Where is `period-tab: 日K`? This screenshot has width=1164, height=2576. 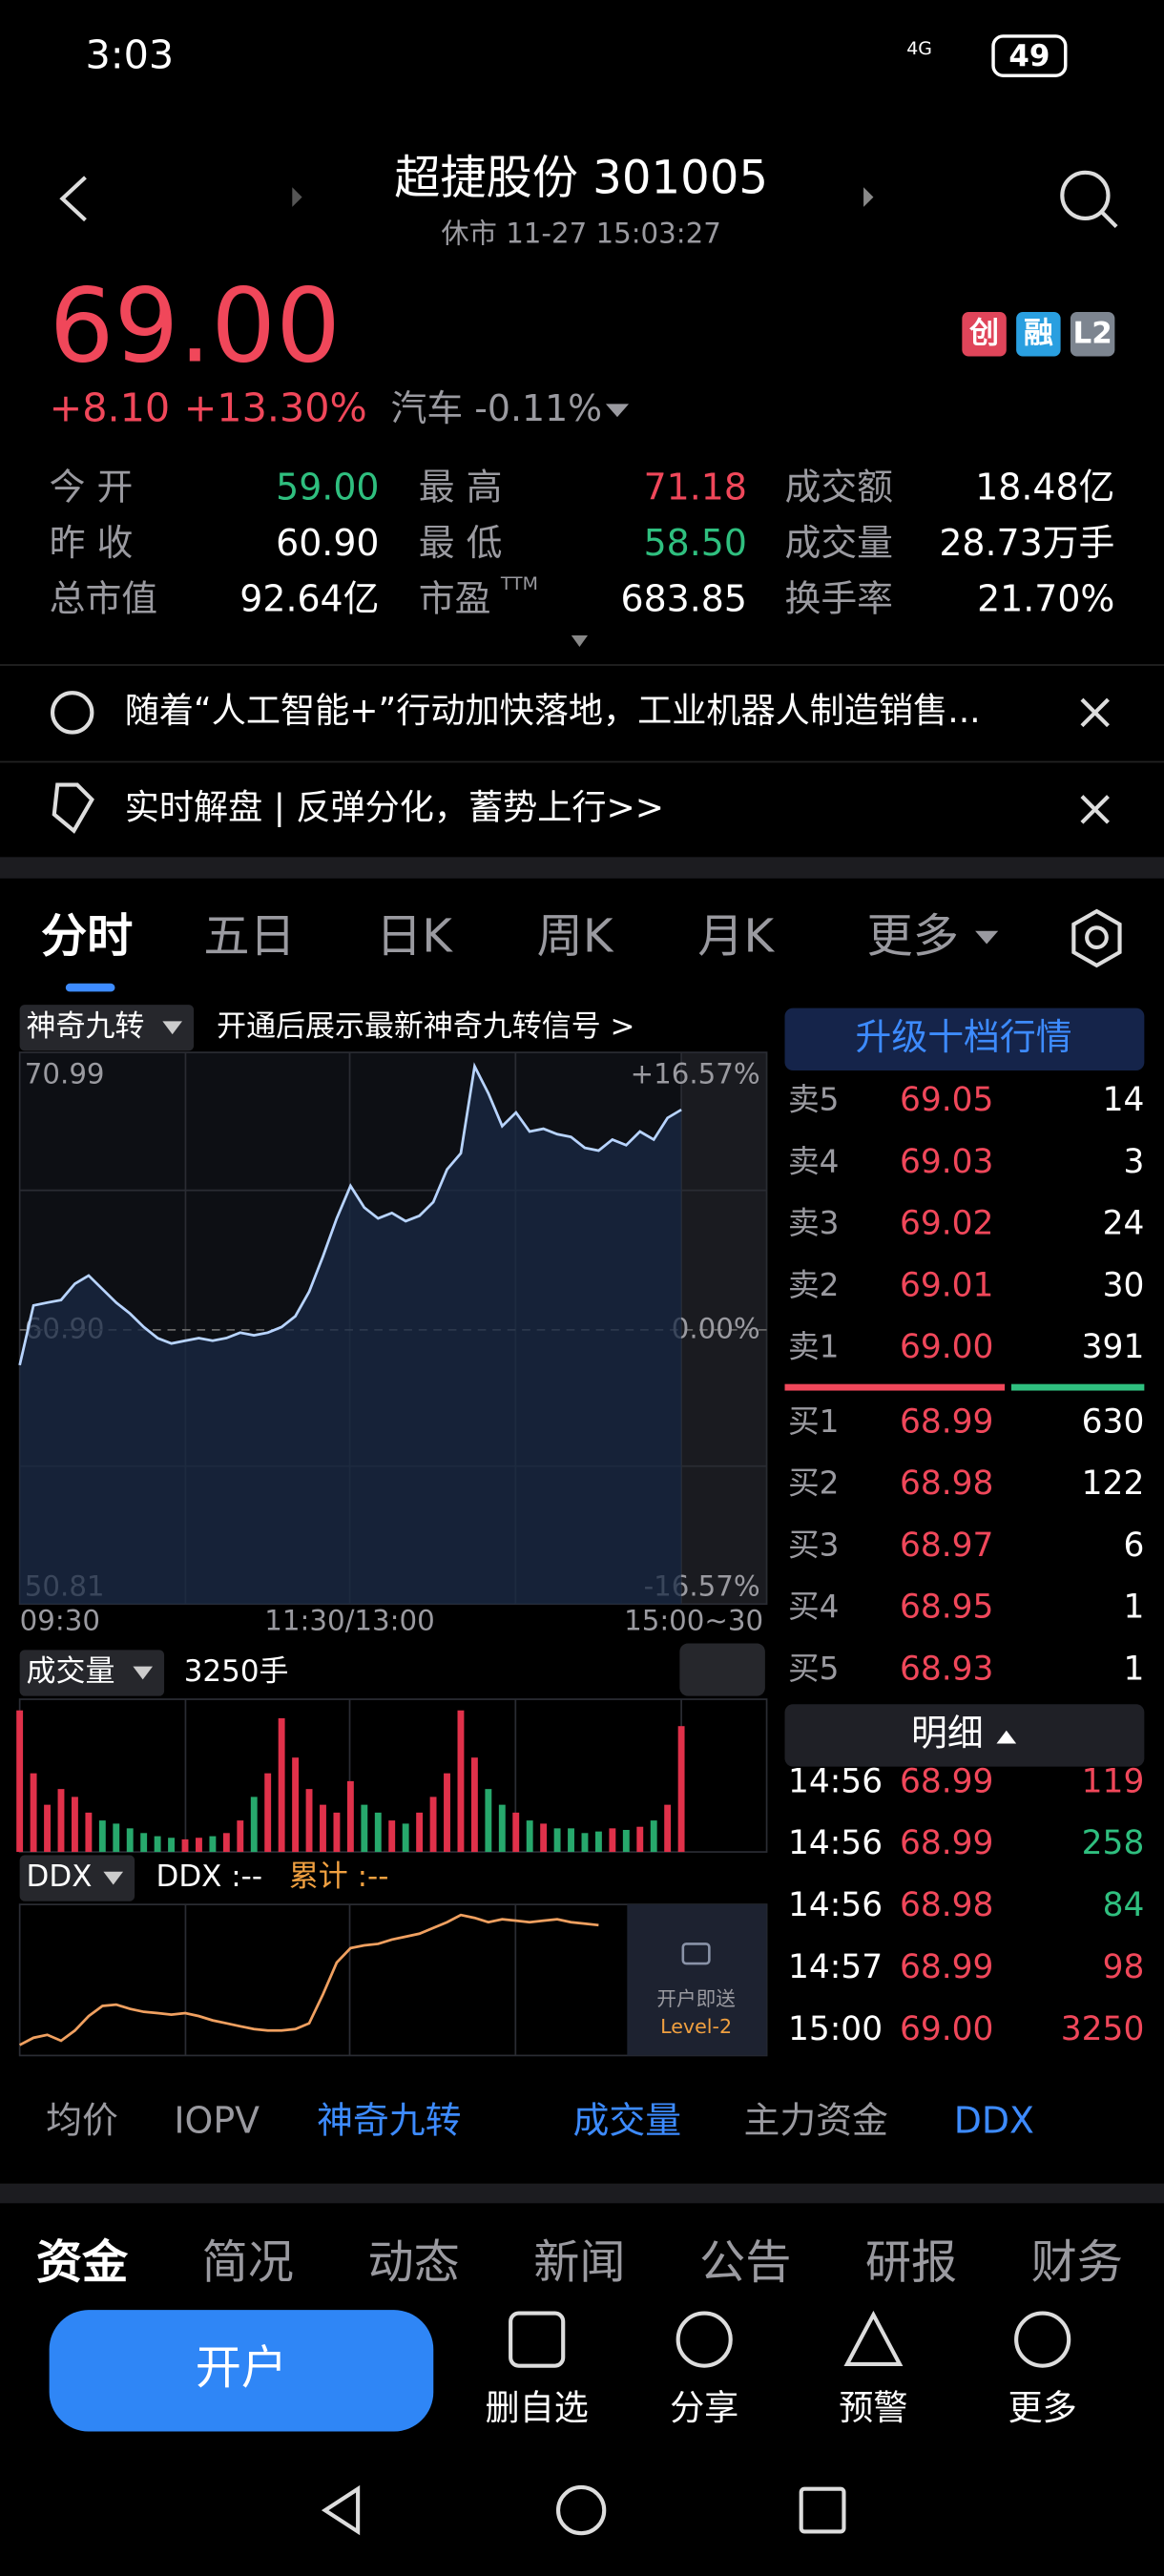 period-tab: 日K is located at coordinates (414, 936).